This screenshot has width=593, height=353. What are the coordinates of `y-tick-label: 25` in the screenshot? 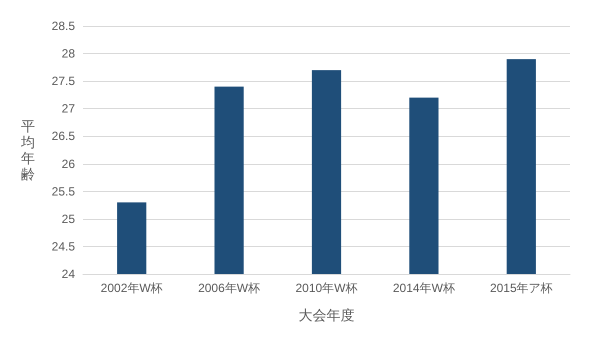 It's located at (69, 219).